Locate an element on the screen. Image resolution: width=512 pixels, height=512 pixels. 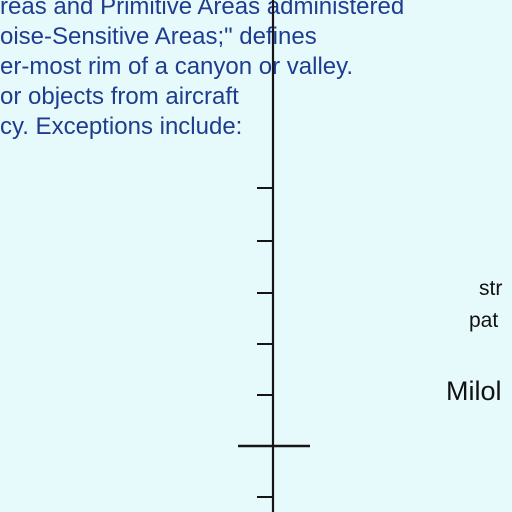
label-fragment-1: str is located at coordinates (491, 288).